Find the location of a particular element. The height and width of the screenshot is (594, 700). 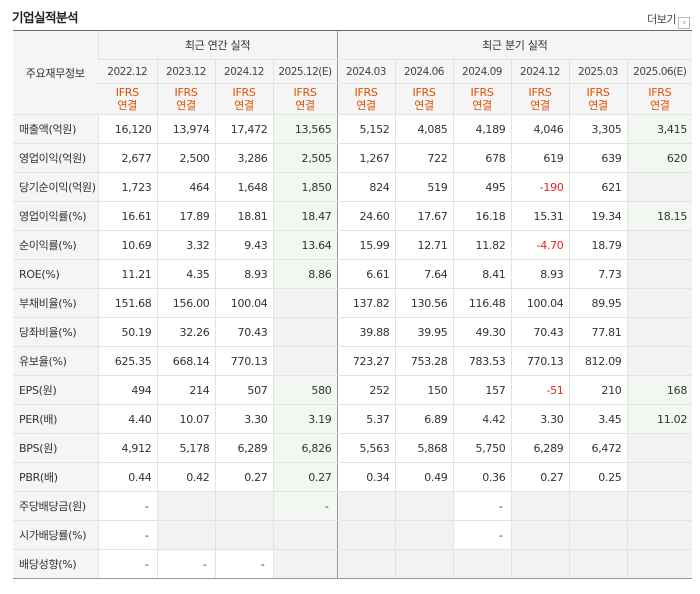

table-cell: 9.43 is located at coordinates (243, 245).